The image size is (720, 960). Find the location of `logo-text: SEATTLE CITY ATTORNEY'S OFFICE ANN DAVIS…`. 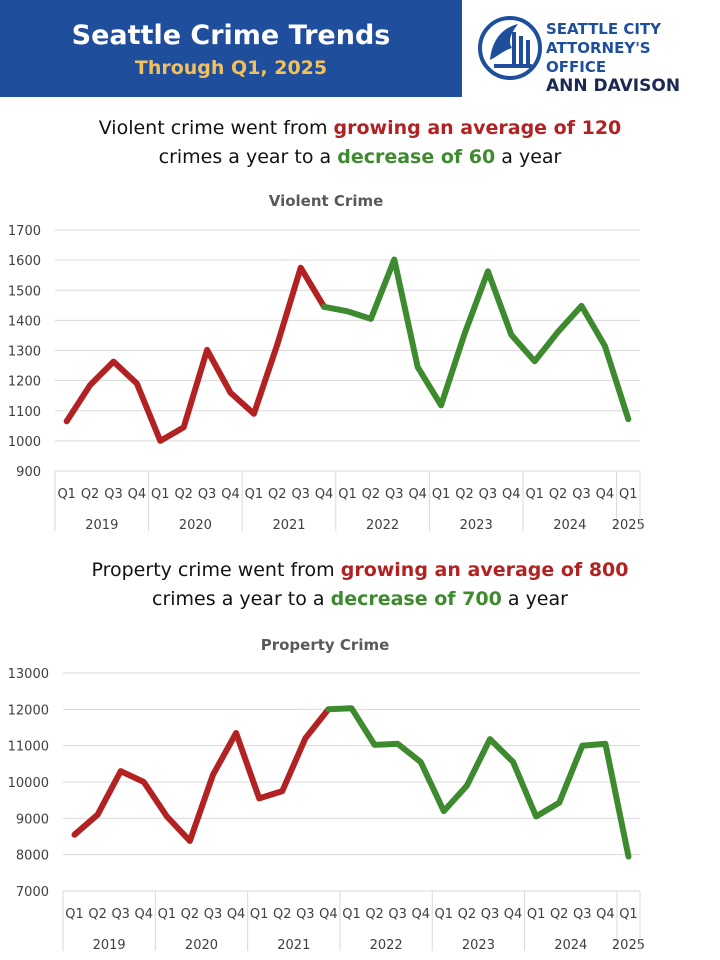

logo-text: SEATTLE CITY ATTORNEY'S OFFICE ANN DAVIS… is located at coordinates (629, 58).